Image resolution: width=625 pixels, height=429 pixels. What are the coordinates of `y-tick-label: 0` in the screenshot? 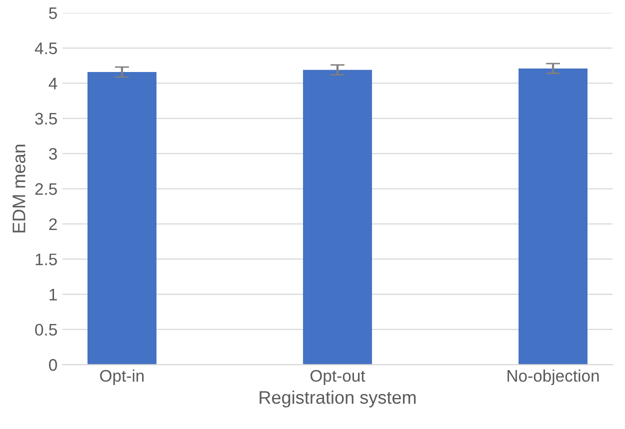 It's located at (53, 365).